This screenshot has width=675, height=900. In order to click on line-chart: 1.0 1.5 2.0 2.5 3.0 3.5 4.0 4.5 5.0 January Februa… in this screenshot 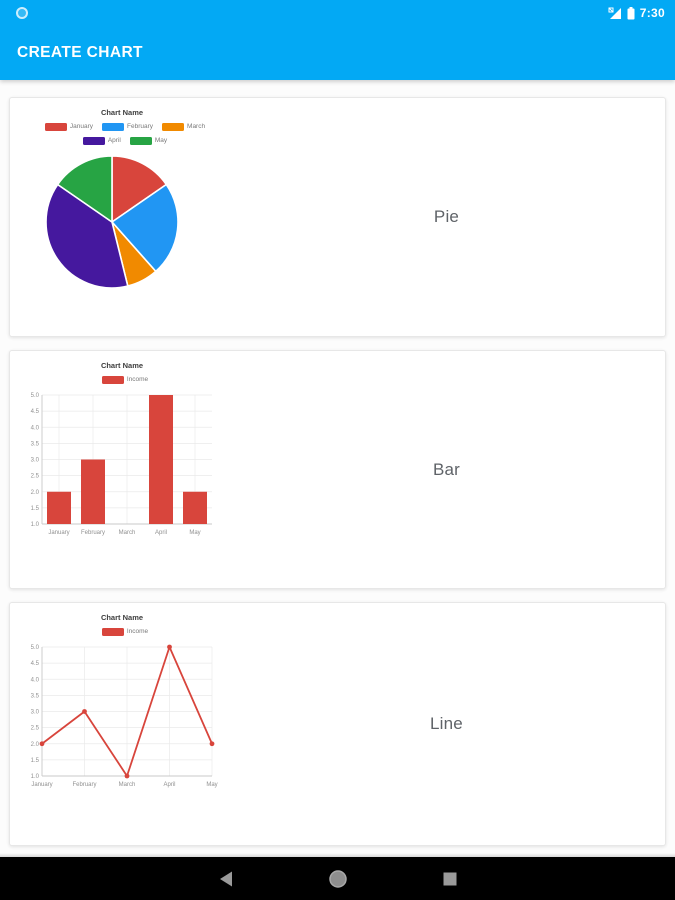, I will do `click(124, 716)`.